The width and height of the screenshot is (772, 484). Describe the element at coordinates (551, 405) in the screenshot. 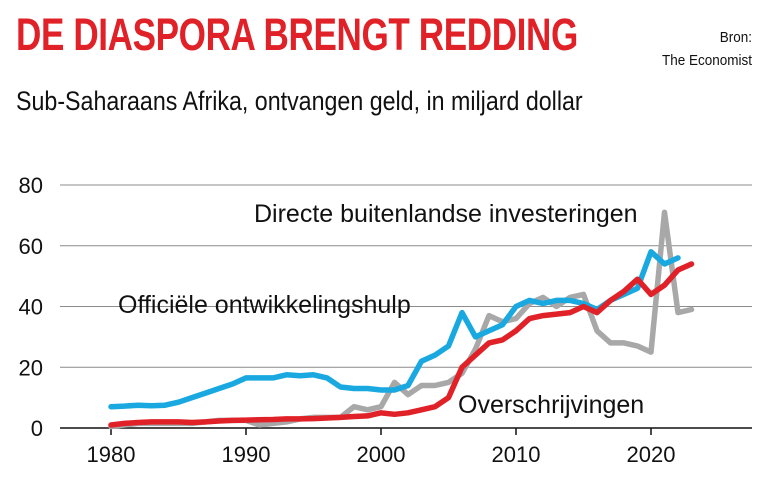

I see `label-remittances: Overschrijvingen` at that location.